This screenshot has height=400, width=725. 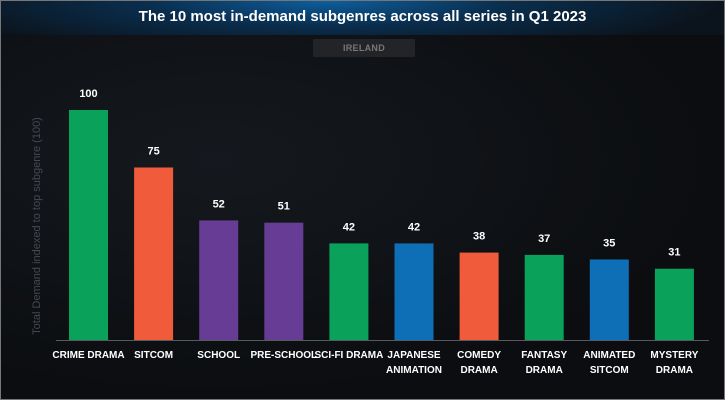 What do you see at coordinates (284, 207) in the screenshot?
I see `data-label: 51` at bounding box center [284, 207].